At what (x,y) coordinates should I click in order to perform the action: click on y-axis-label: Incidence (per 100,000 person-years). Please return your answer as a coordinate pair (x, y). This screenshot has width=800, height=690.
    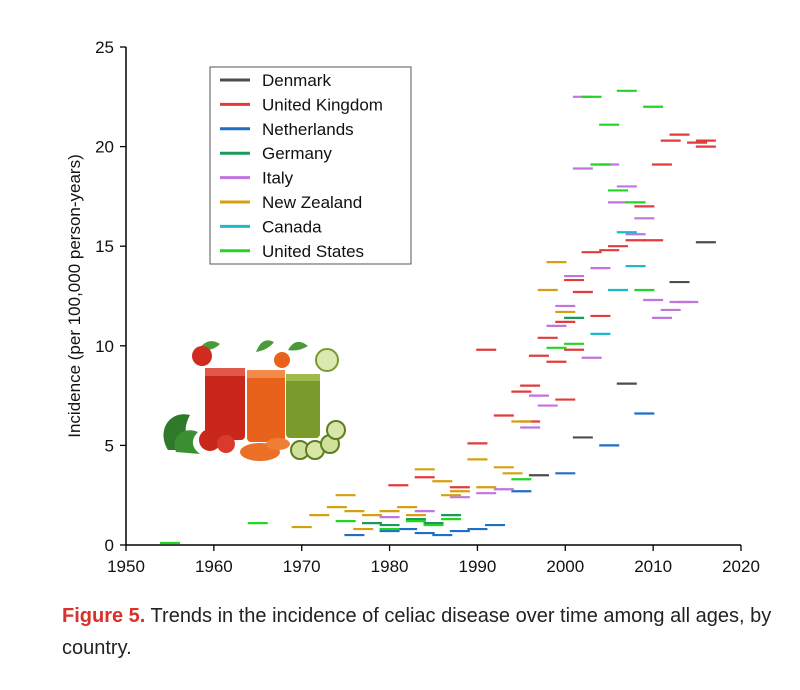
    Looking at the image, I should click on (74, 296).